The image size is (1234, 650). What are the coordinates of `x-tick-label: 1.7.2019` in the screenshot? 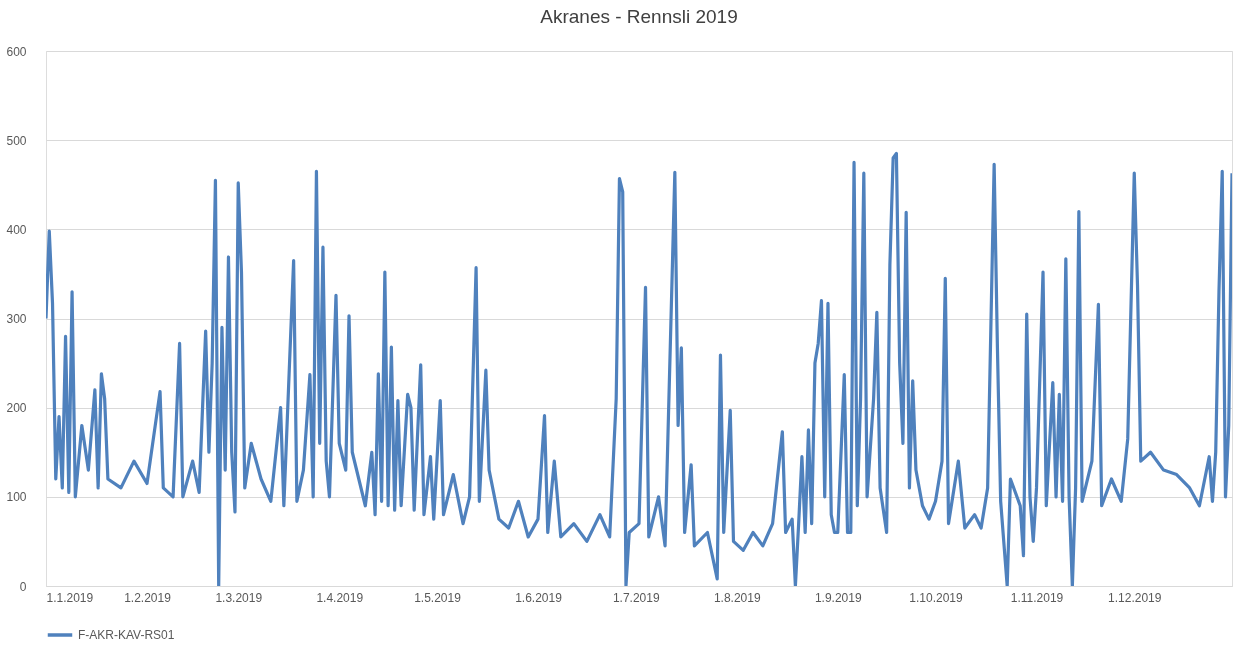 It's located at (636, 597).